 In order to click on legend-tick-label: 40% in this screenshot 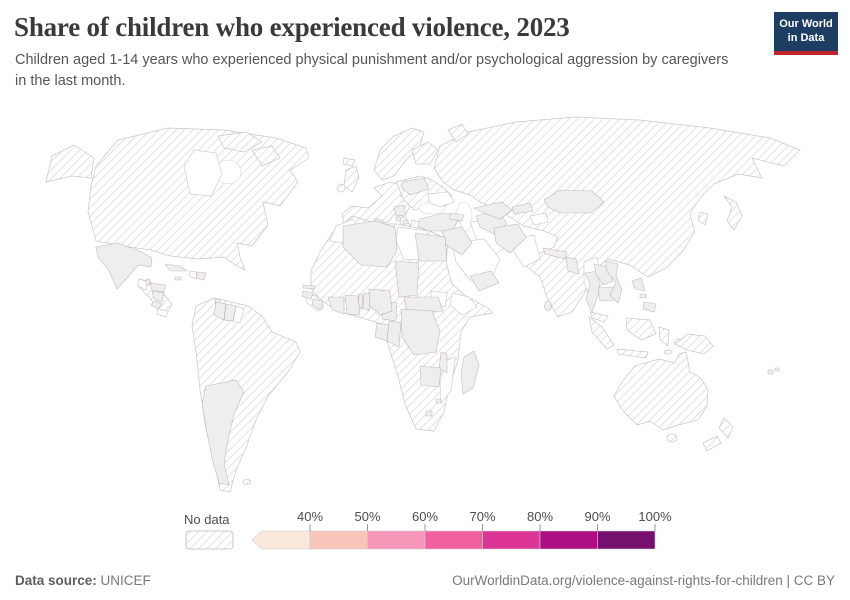, I will do `click(310, 516)`.